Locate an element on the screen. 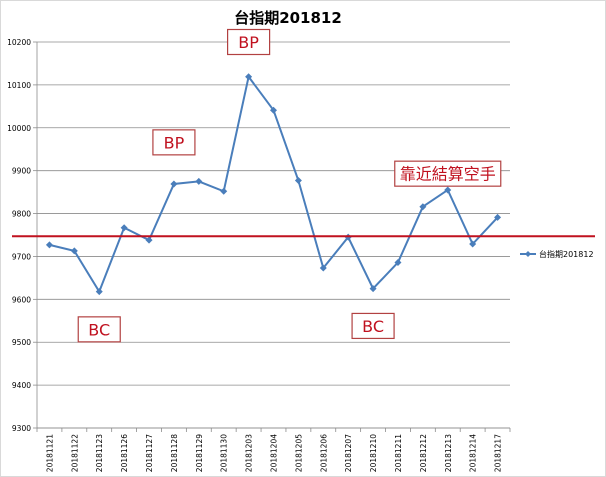 The image size is (606, 477). x-tick-label: 20181217 is located at coordinates (498, 453).